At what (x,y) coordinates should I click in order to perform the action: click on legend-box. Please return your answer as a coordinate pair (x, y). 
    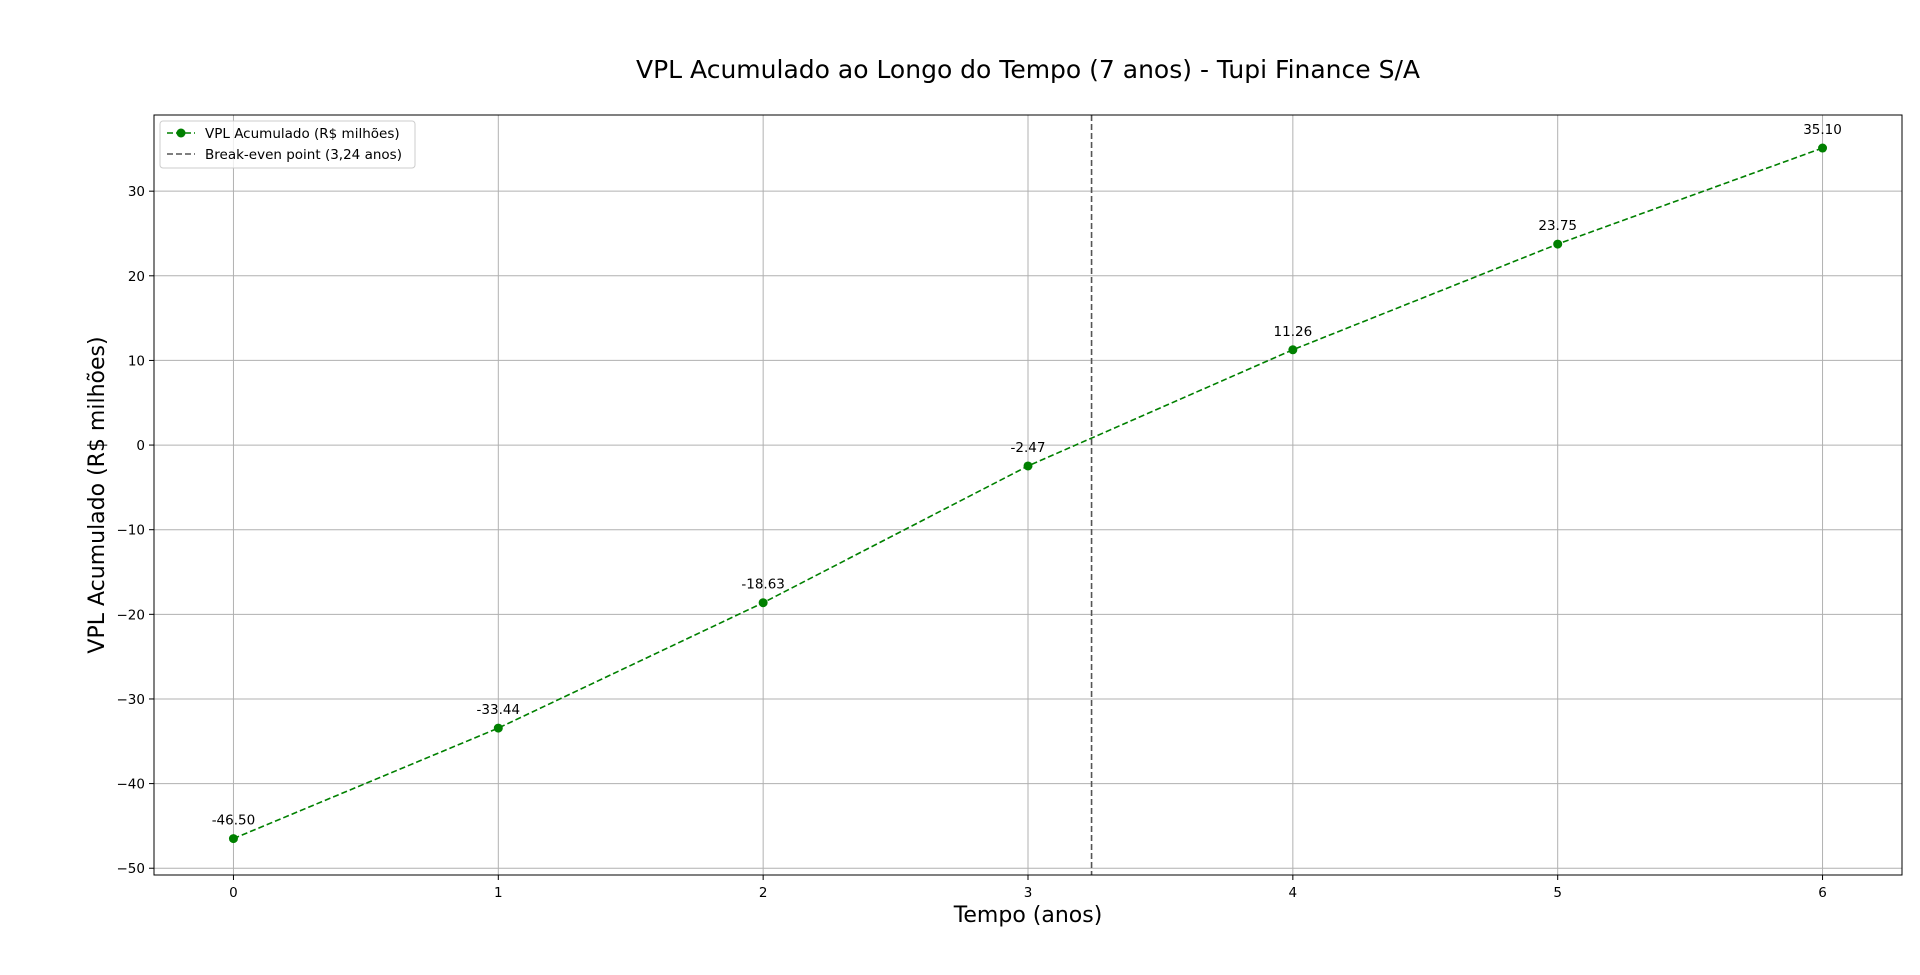
    Looking at the image, I should click on (287, 144).